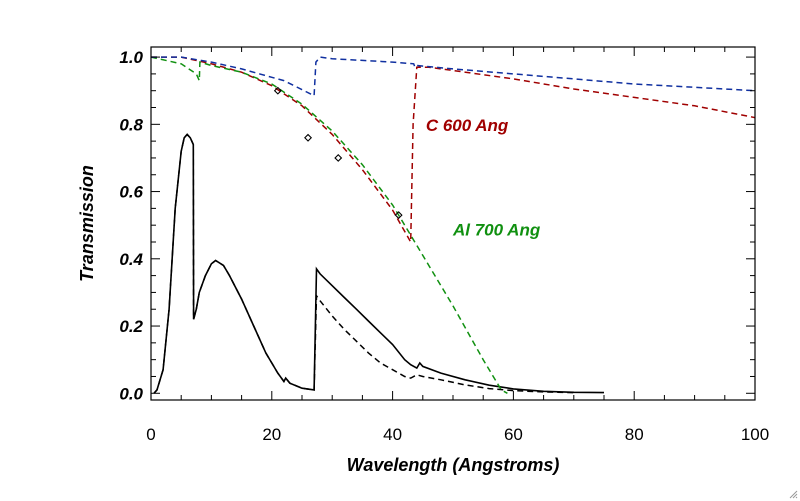  What do you see at coordinates (453, 465) in the screenshot?
I see `x-axis-title: Wavelength (Angstroms)` at bounding box center [453, 465].